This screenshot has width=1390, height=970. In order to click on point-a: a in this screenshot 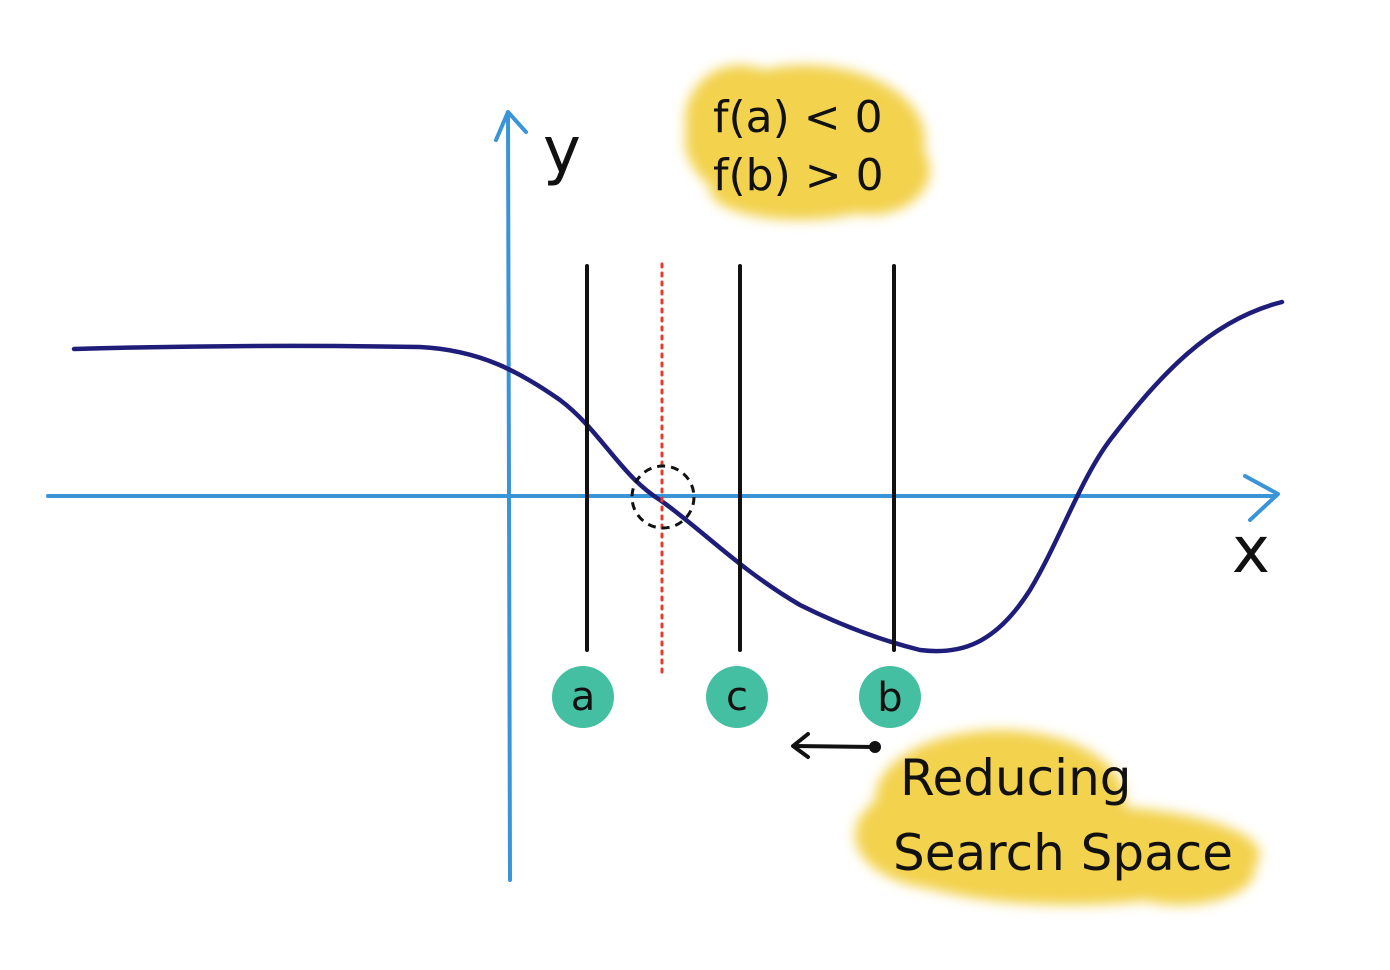, I will do `click(583, 697)`.